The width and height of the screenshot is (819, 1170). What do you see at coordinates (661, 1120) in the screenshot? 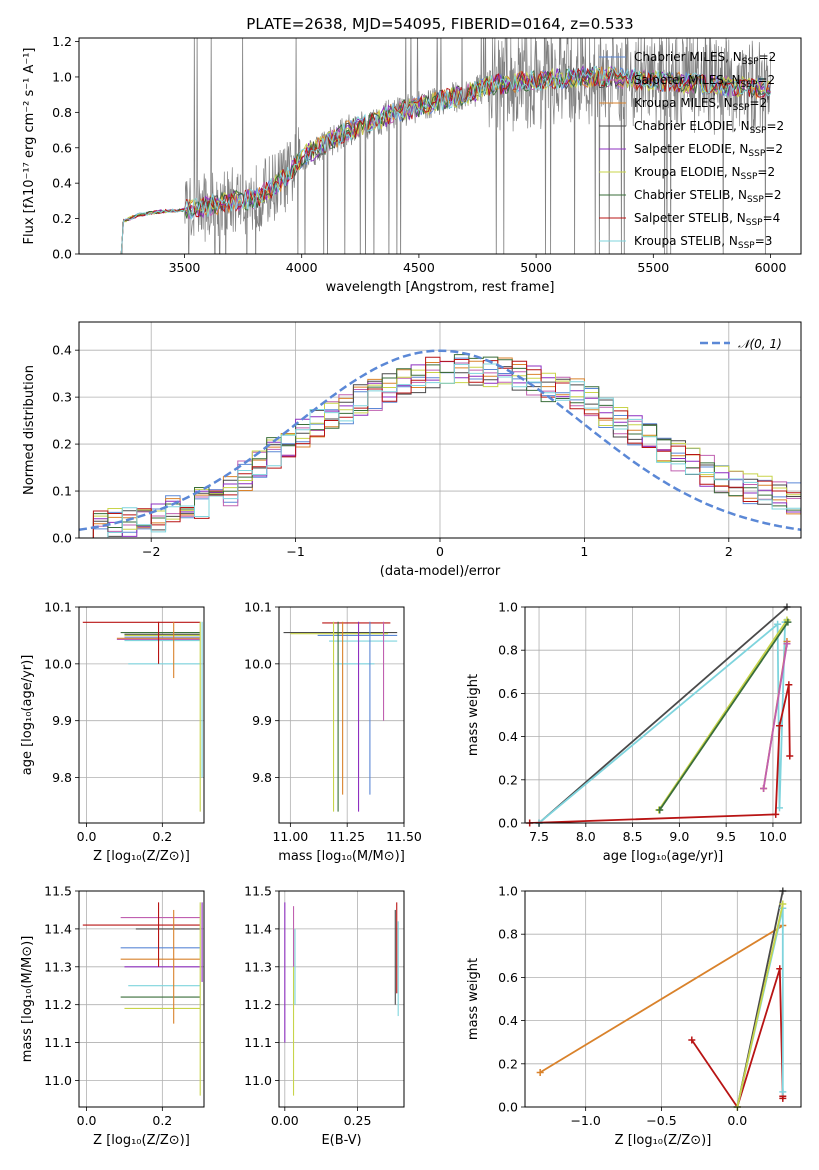
I see `weight-vs-Z-xtick-label: −0.5` at bounding box center [661, 1120].